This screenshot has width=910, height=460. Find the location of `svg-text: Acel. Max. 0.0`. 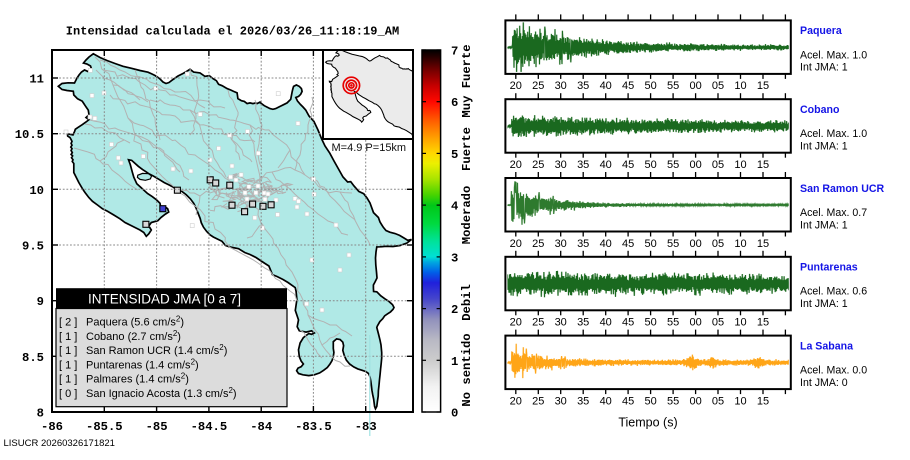

svg-text: Acel. Max. 0.0 is located at coordinates (833, 371).